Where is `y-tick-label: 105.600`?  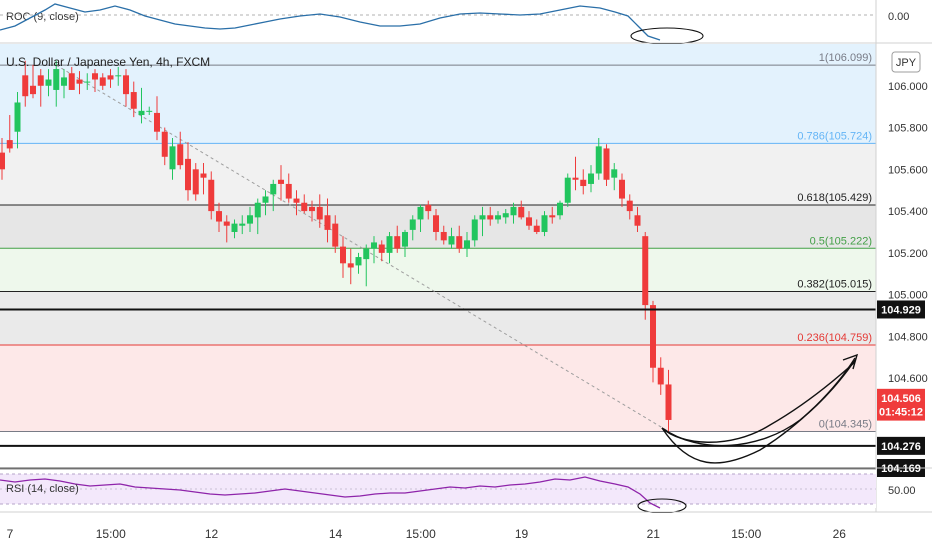 y-tick-label: 105.600 is located at coordinates (908, 170).